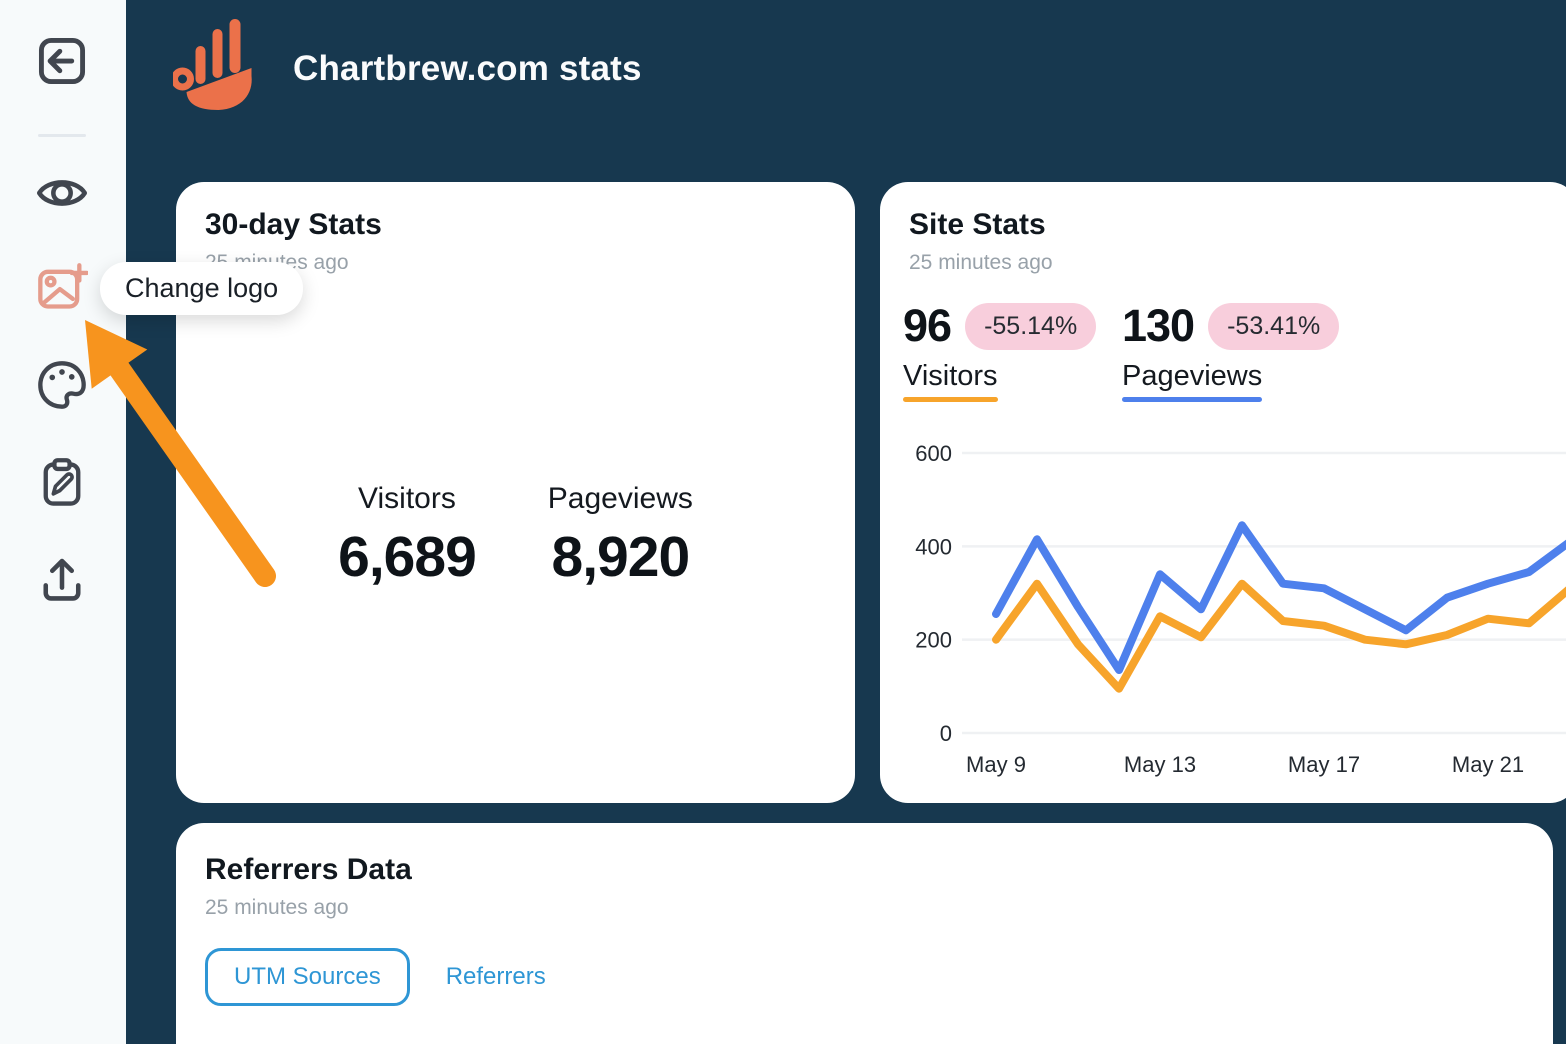 The image size is (1566, 1044). What do you see at coordinates (407, 557) in the screenshot?
I see `metric-value: 6,689` at bounding box center [407, 557].